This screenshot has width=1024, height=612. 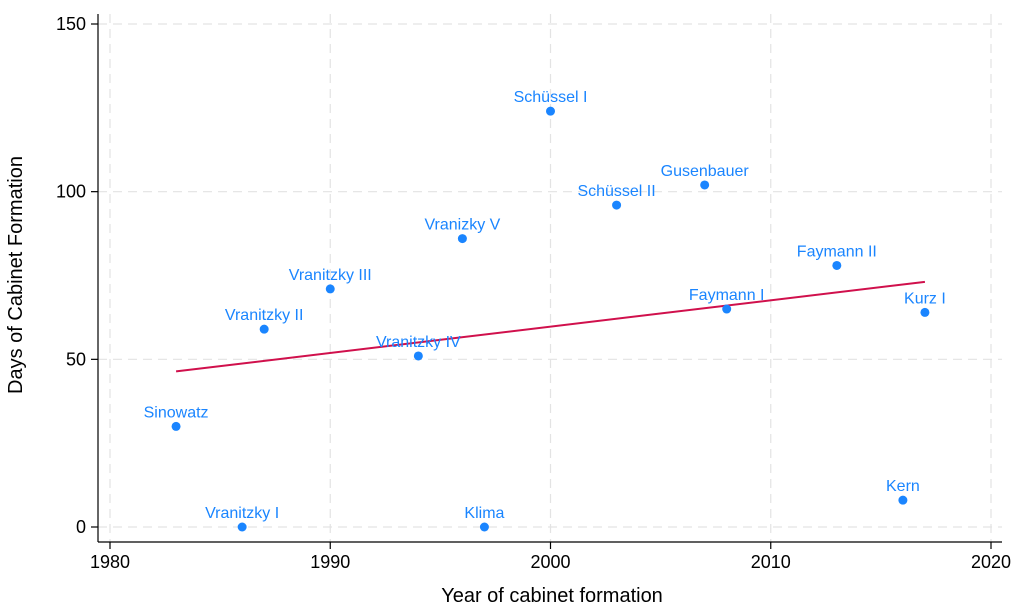 I want to click on x-tick-label: 2010, so click(x=771, y=562).